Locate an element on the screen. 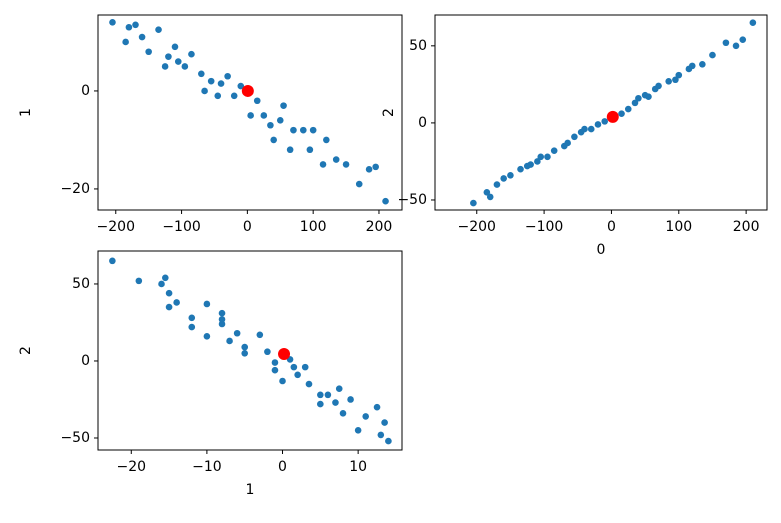  x-axis-label: 1 is located at coordinates (250, 490).